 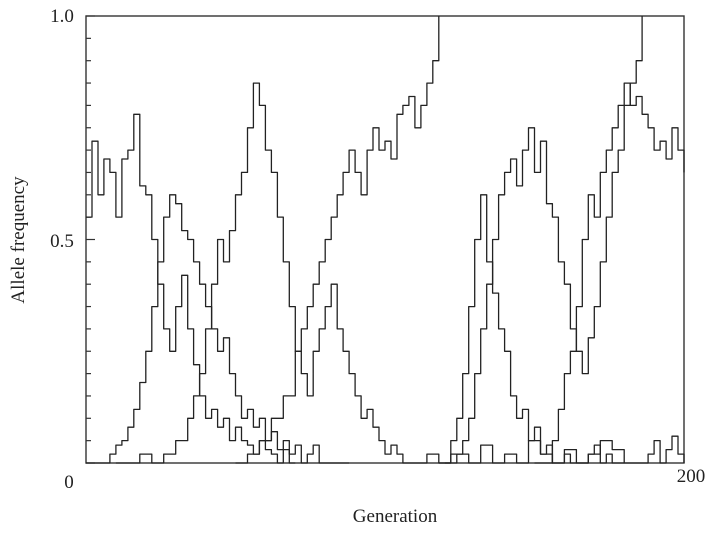 I want to click on y-tick-label-1: 1.0, so click(x=62, y=16).